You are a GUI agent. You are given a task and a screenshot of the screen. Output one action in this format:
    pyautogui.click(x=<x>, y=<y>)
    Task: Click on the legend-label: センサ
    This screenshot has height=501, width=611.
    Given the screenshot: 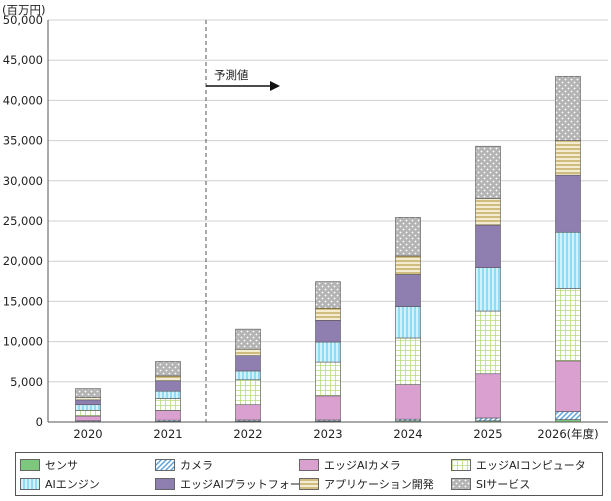 What is the action you would take?
    pyautogui.click(x=61, y=465)
    